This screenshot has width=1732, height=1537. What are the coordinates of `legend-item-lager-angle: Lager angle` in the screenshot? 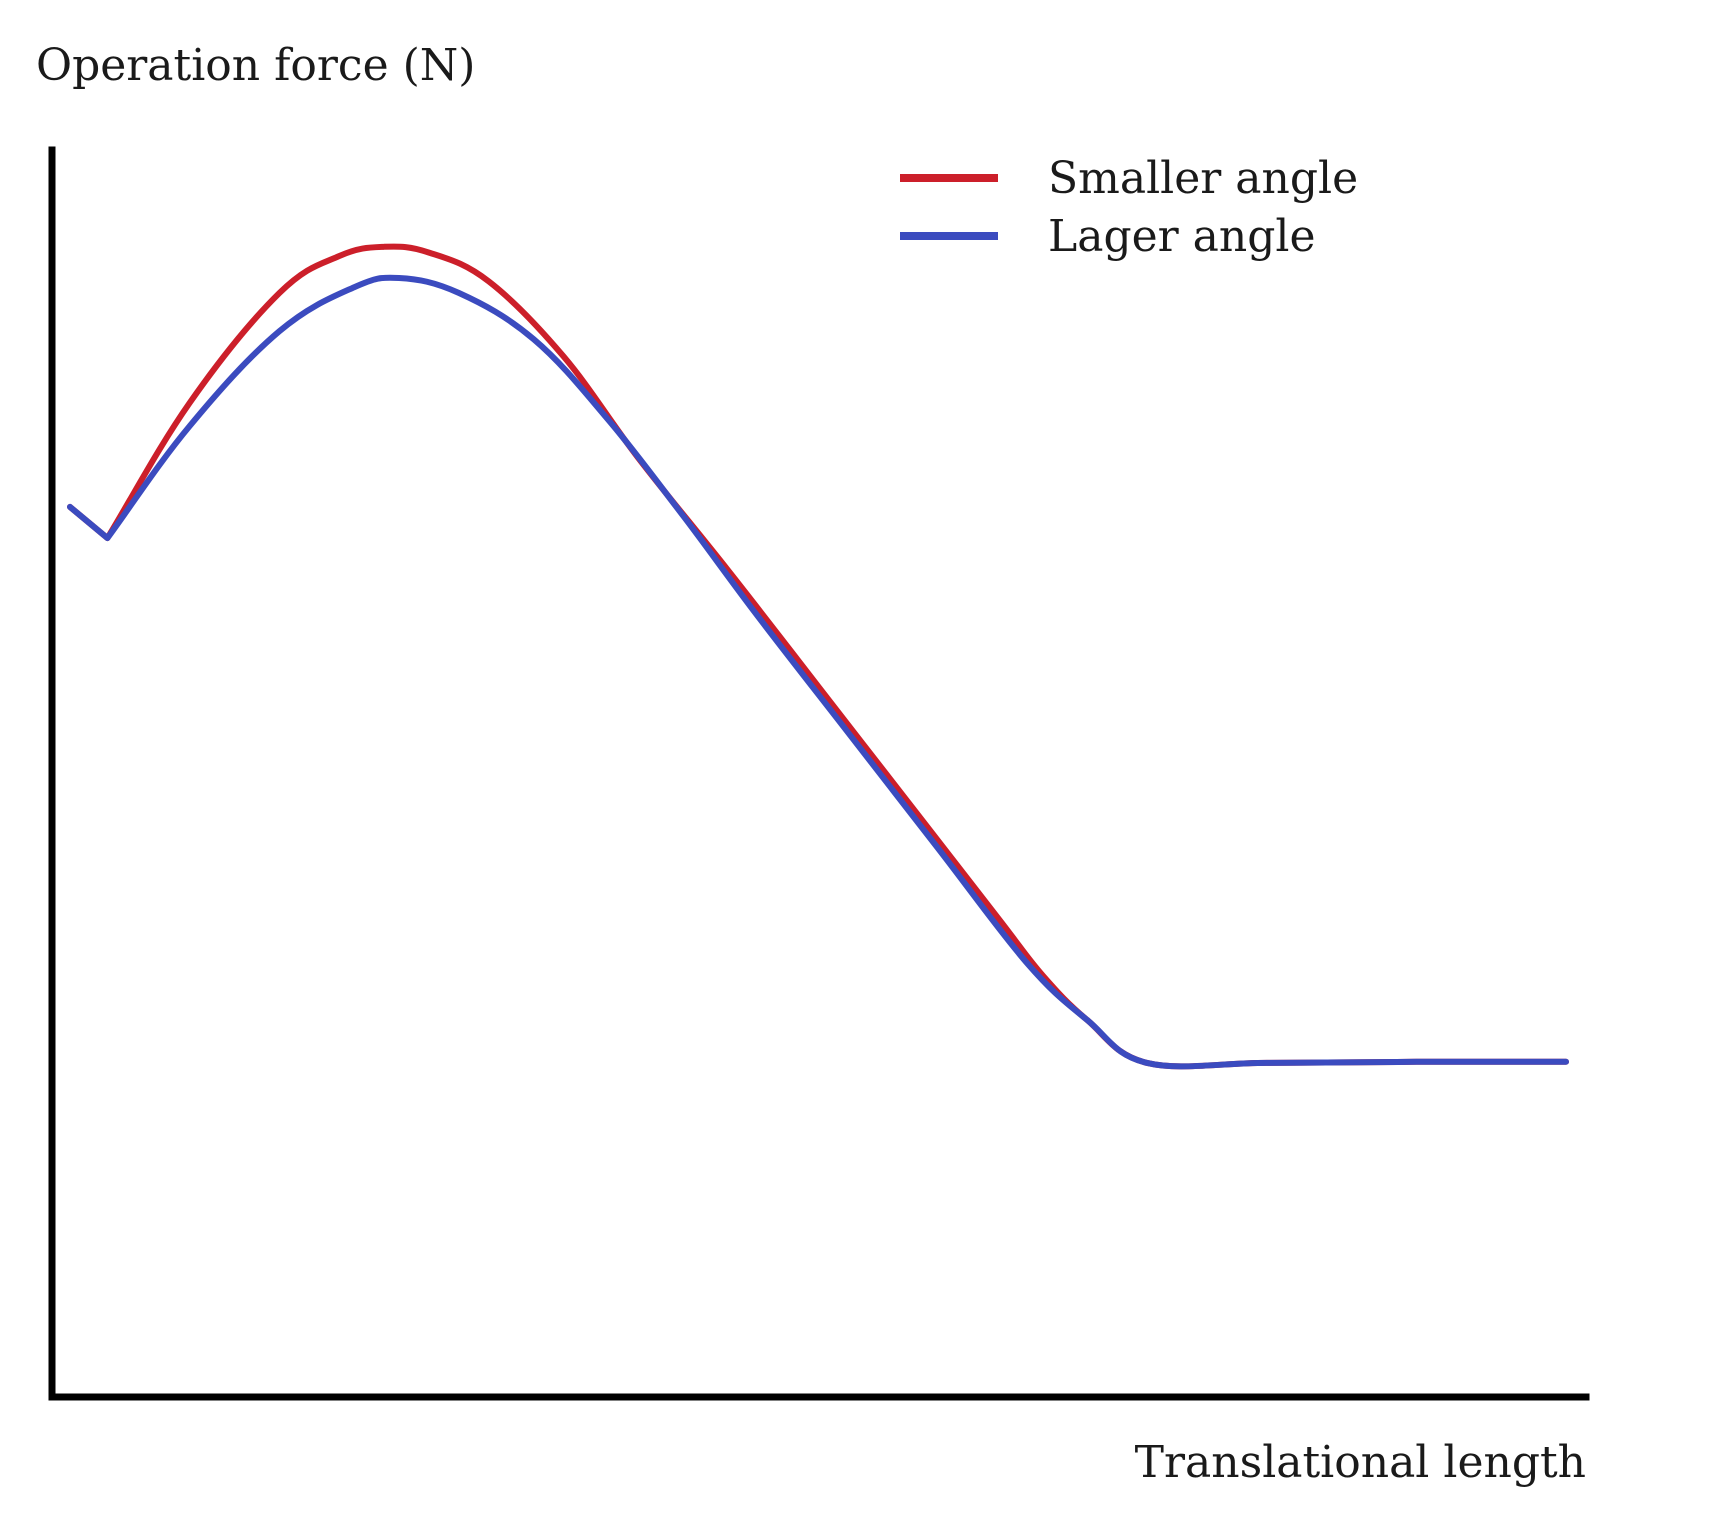 It's located at (1108, 236).